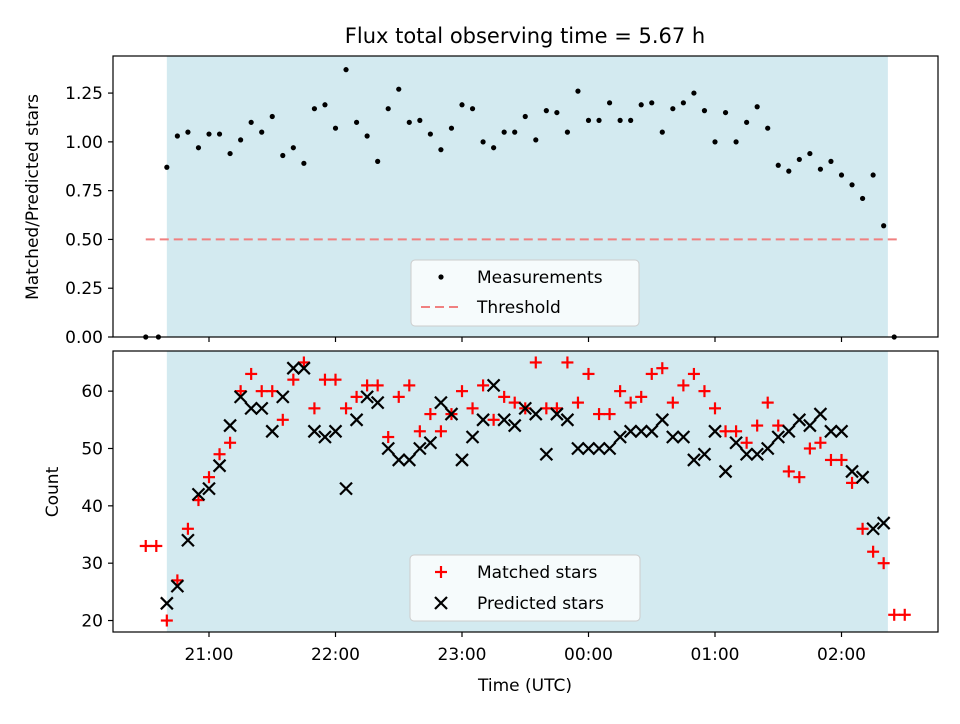  Describe the element at coordinates (92, 622) in the screenshot. I see `bottom-y-tick-label: 20` at that location.